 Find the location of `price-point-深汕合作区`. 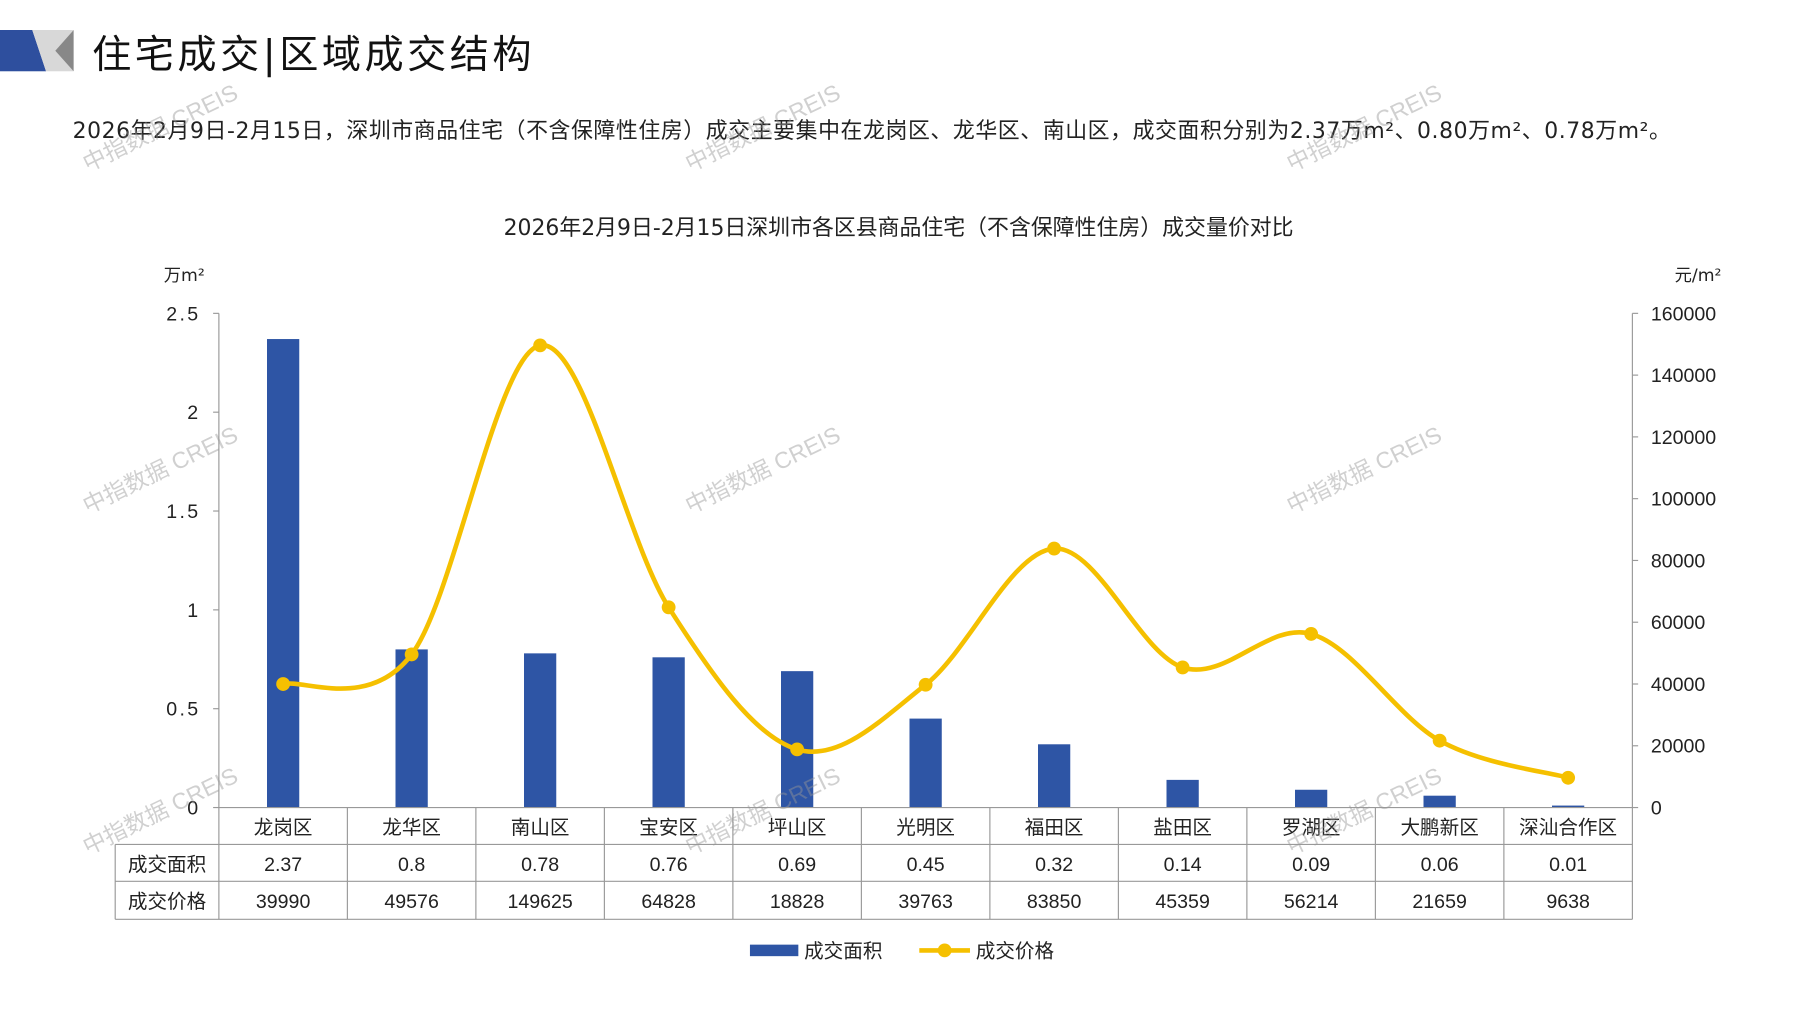

price-point-深汕合作区 is located at coordinates (1568, 777).